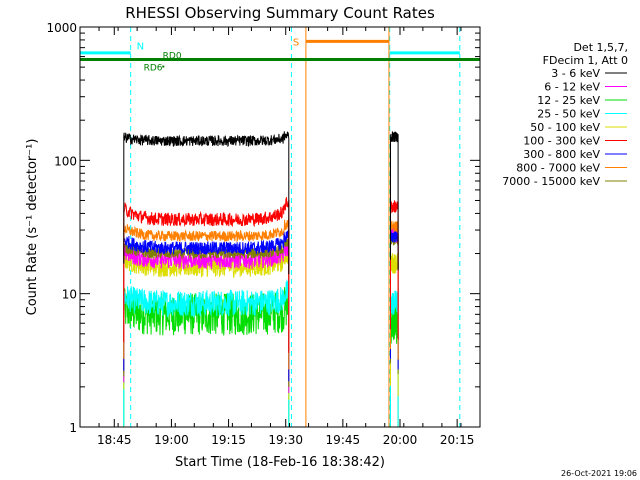 The height and width of the screenshot is (480, 640). I want to click on x-tick-label: 19:30, so click(285, 440).